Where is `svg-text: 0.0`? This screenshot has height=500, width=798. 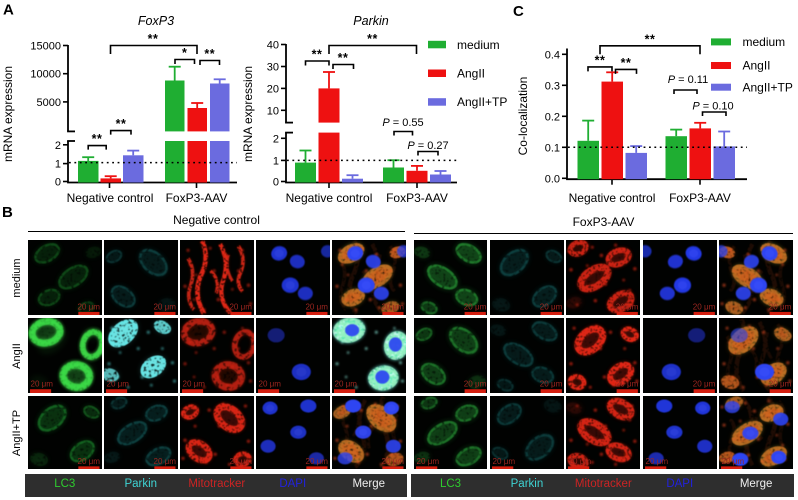
svg-text: 0.0 is located at coordinates (552, 179).